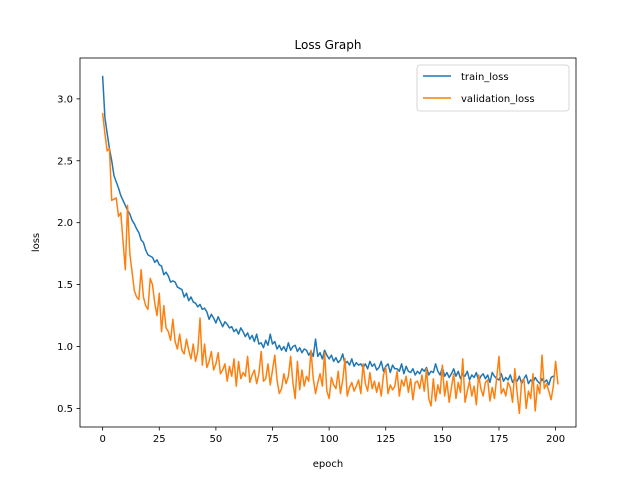 The height and width of the screenshot is (480, 640). I want to click on y-tick-label: 1.0, so click(65, 347).